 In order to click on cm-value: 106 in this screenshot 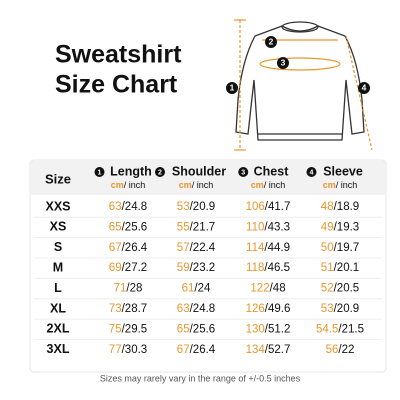, I will do `click(255, 207)`.